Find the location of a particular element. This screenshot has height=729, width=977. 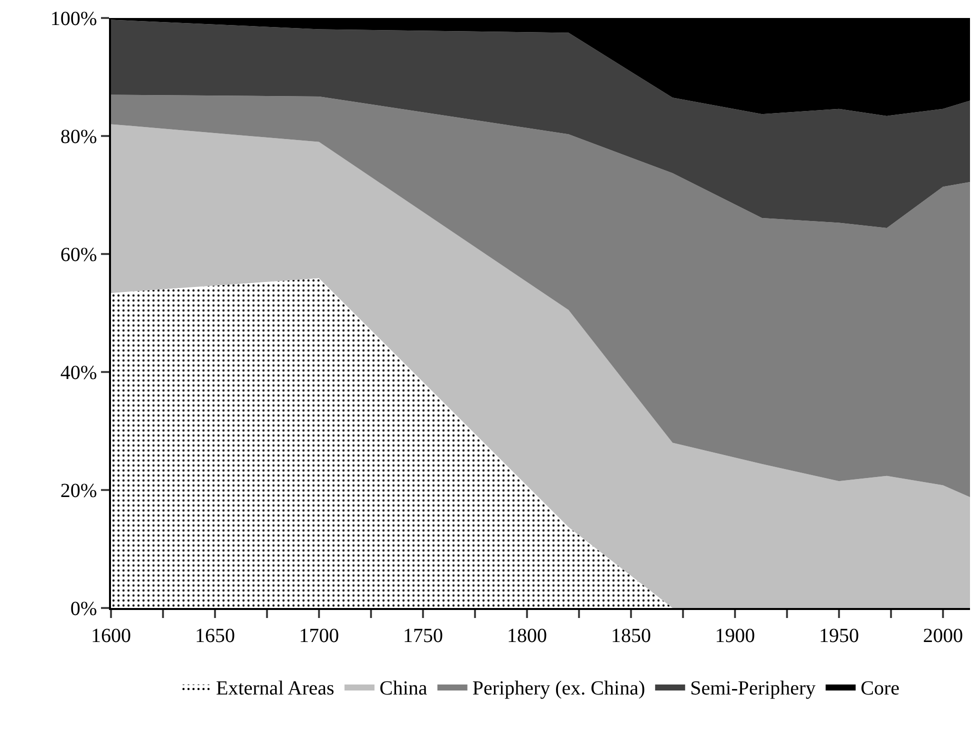

x-tick-label: 2000 is located at coordinates (942, 636).